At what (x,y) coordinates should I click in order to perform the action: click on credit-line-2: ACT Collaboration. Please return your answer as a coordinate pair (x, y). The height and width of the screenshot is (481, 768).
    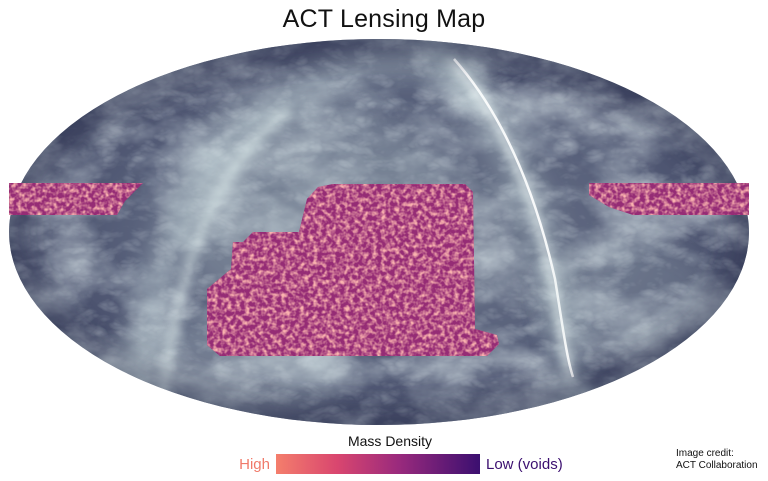
    Looking at the image, I should click on (717, 465).